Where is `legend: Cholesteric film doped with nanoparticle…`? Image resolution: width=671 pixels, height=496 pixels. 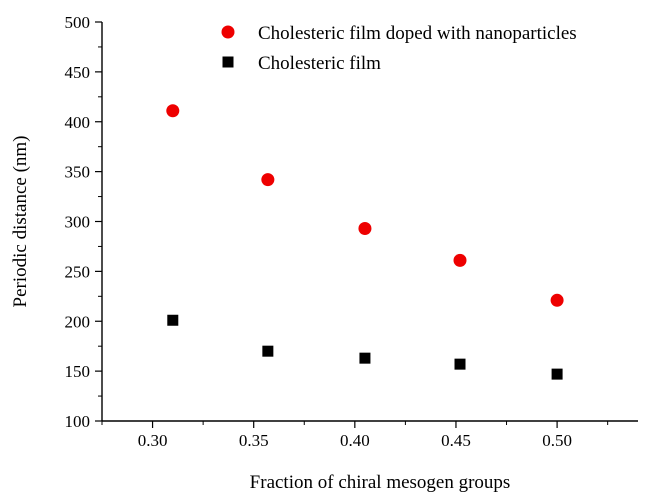 legend: Cholesteric film doped with nanoparticle… is located at coordinates (399, 48).